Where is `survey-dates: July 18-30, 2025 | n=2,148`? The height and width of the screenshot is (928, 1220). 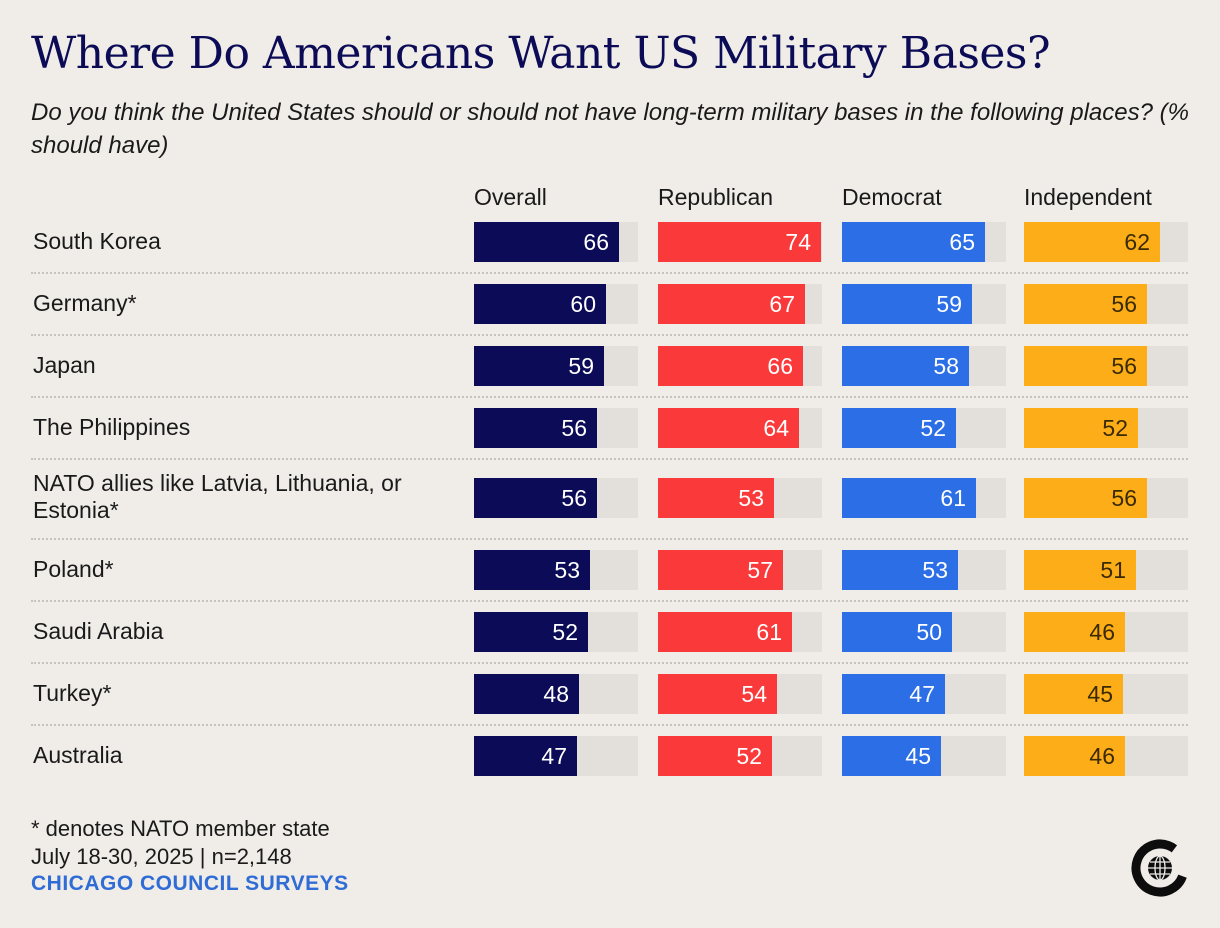 survey-dates: July 18-30, 2025 | n=2,148 is located at coordinates (161, 856).